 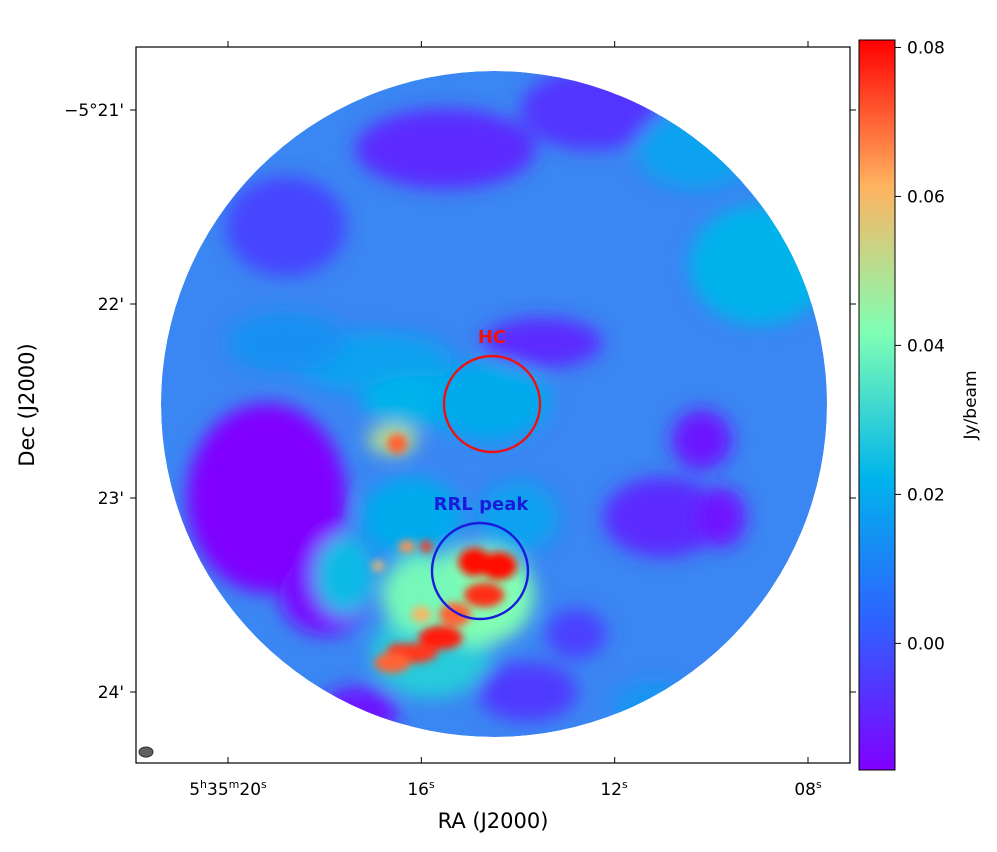 What do you see at coordinates (926, 644) in the screenshot?
I see `colorbar-tick-label-0: 0.00` at bounding box center [926, 644].